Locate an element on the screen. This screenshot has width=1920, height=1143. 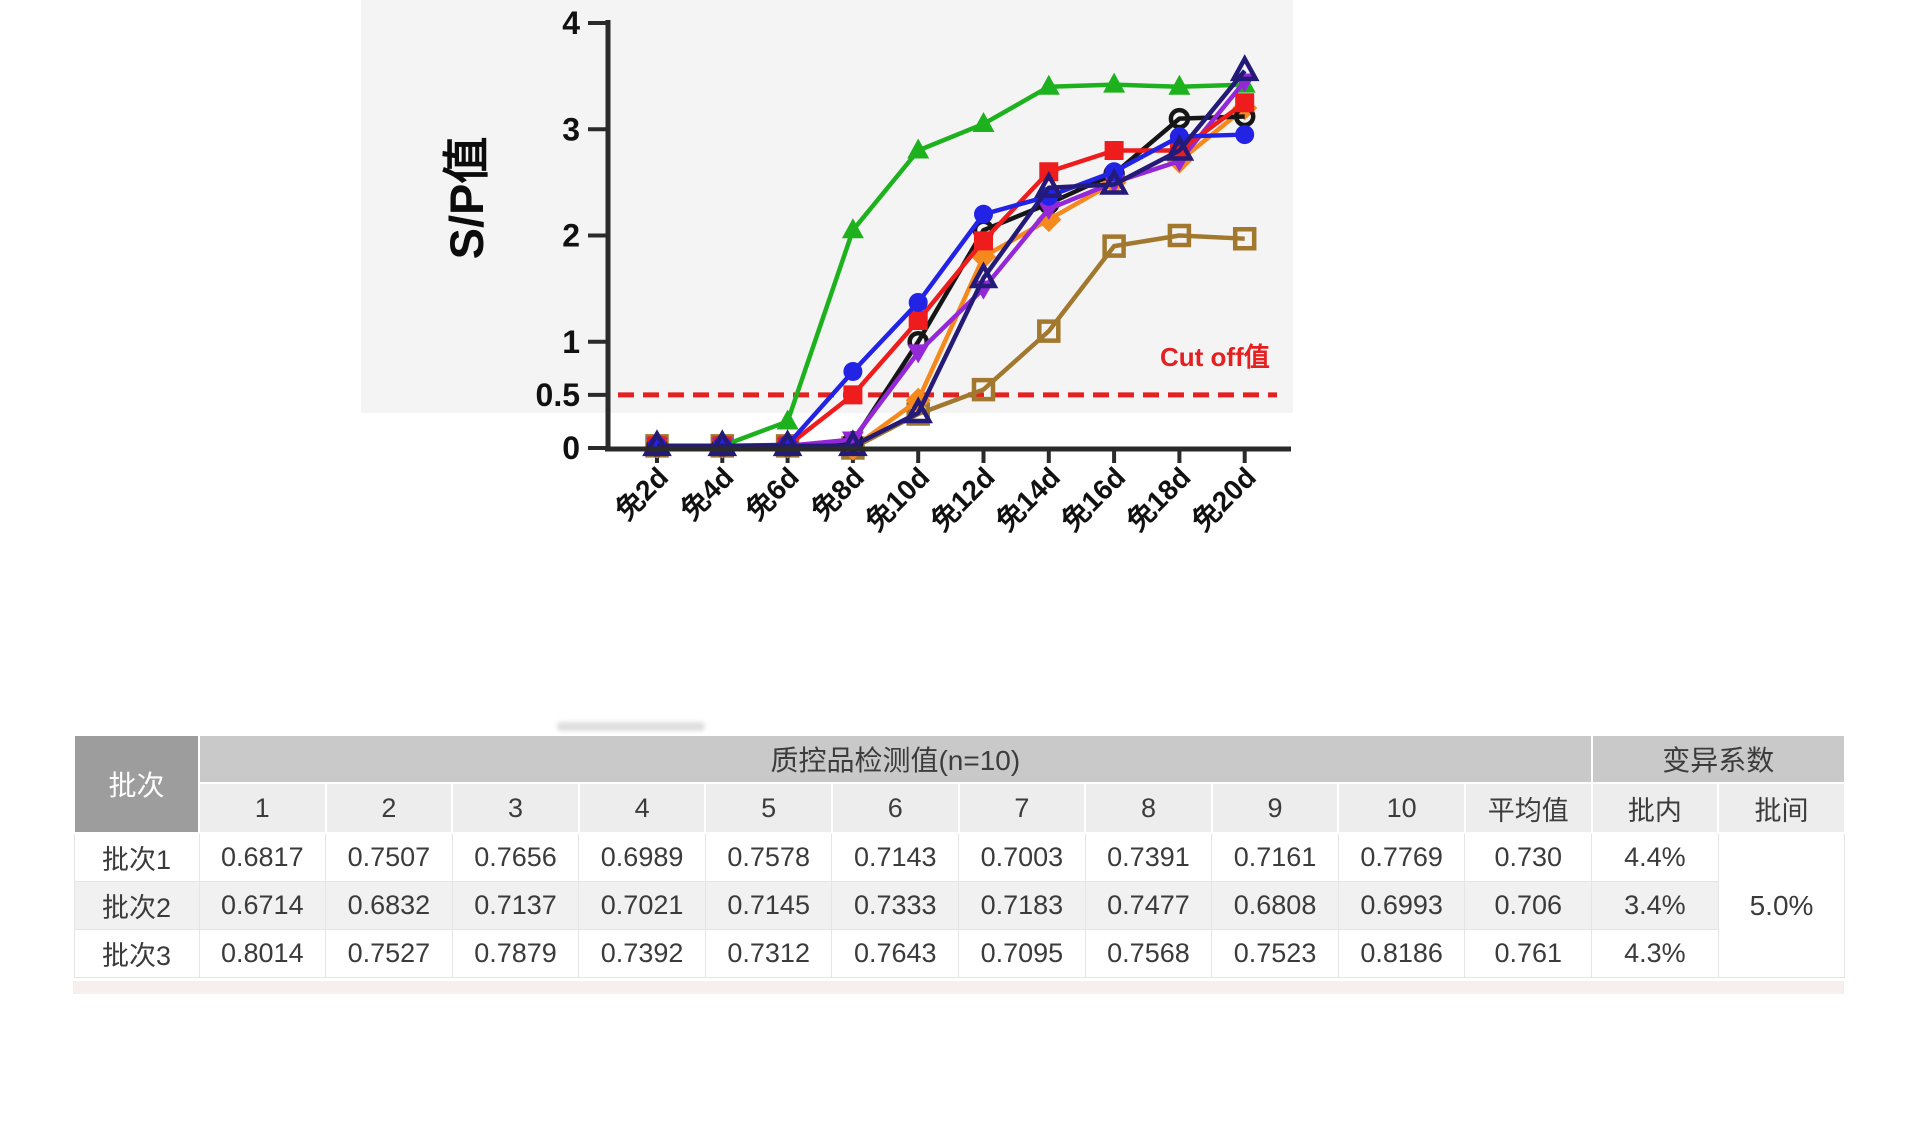
subheader-批内: 批内 is located at coordinates (1655, 808).